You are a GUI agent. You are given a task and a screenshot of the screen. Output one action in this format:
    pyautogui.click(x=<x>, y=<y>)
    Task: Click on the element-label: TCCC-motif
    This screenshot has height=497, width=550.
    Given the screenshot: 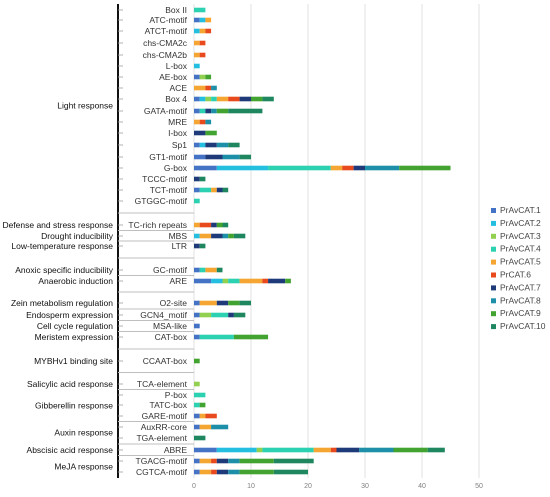 What is the action you would take?
    pyautogui.click(x=164, y=179)
    